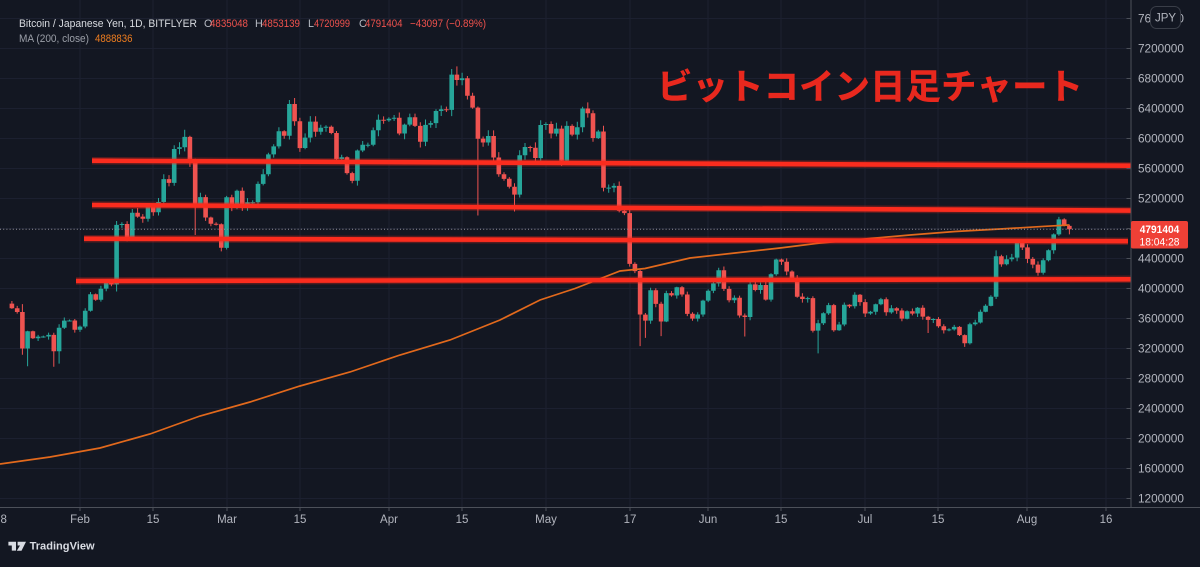 The image size is (1200, 567). Describe the element at coordinates (389, 520) in the screenshot. I see `svg-text: Apr` at that location.